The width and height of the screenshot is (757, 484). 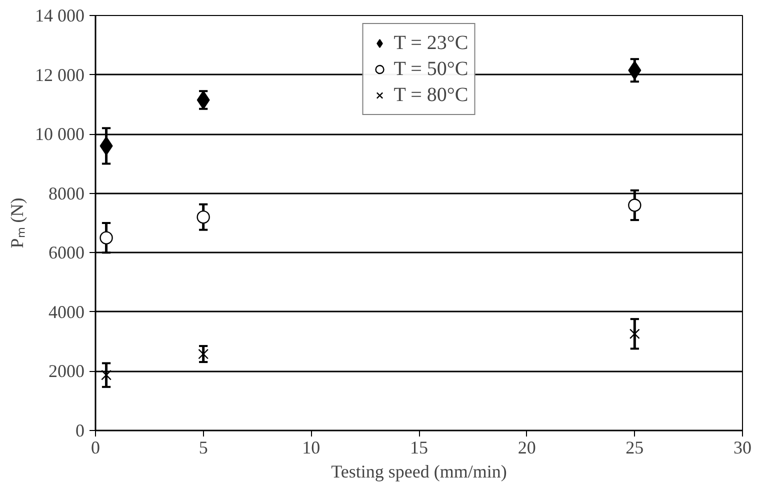 I want to click on x-tick-label: 5, so click(x=203, y=448).